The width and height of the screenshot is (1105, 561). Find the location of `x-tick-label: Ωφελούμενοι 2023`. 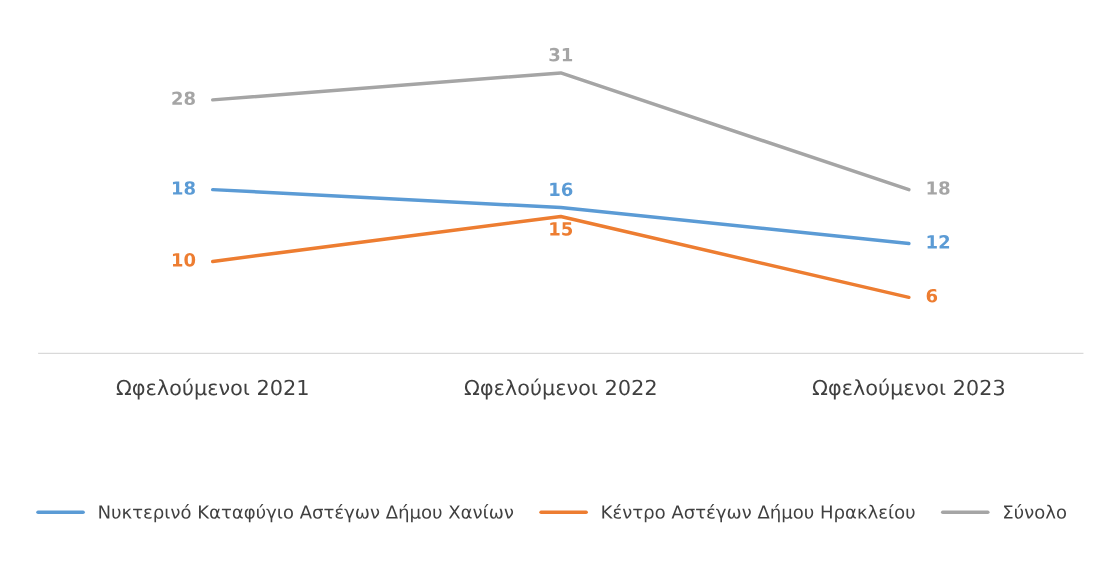

x-tick-label: Ωφελούμενοι 2023 is located at coordinates (908, 389).